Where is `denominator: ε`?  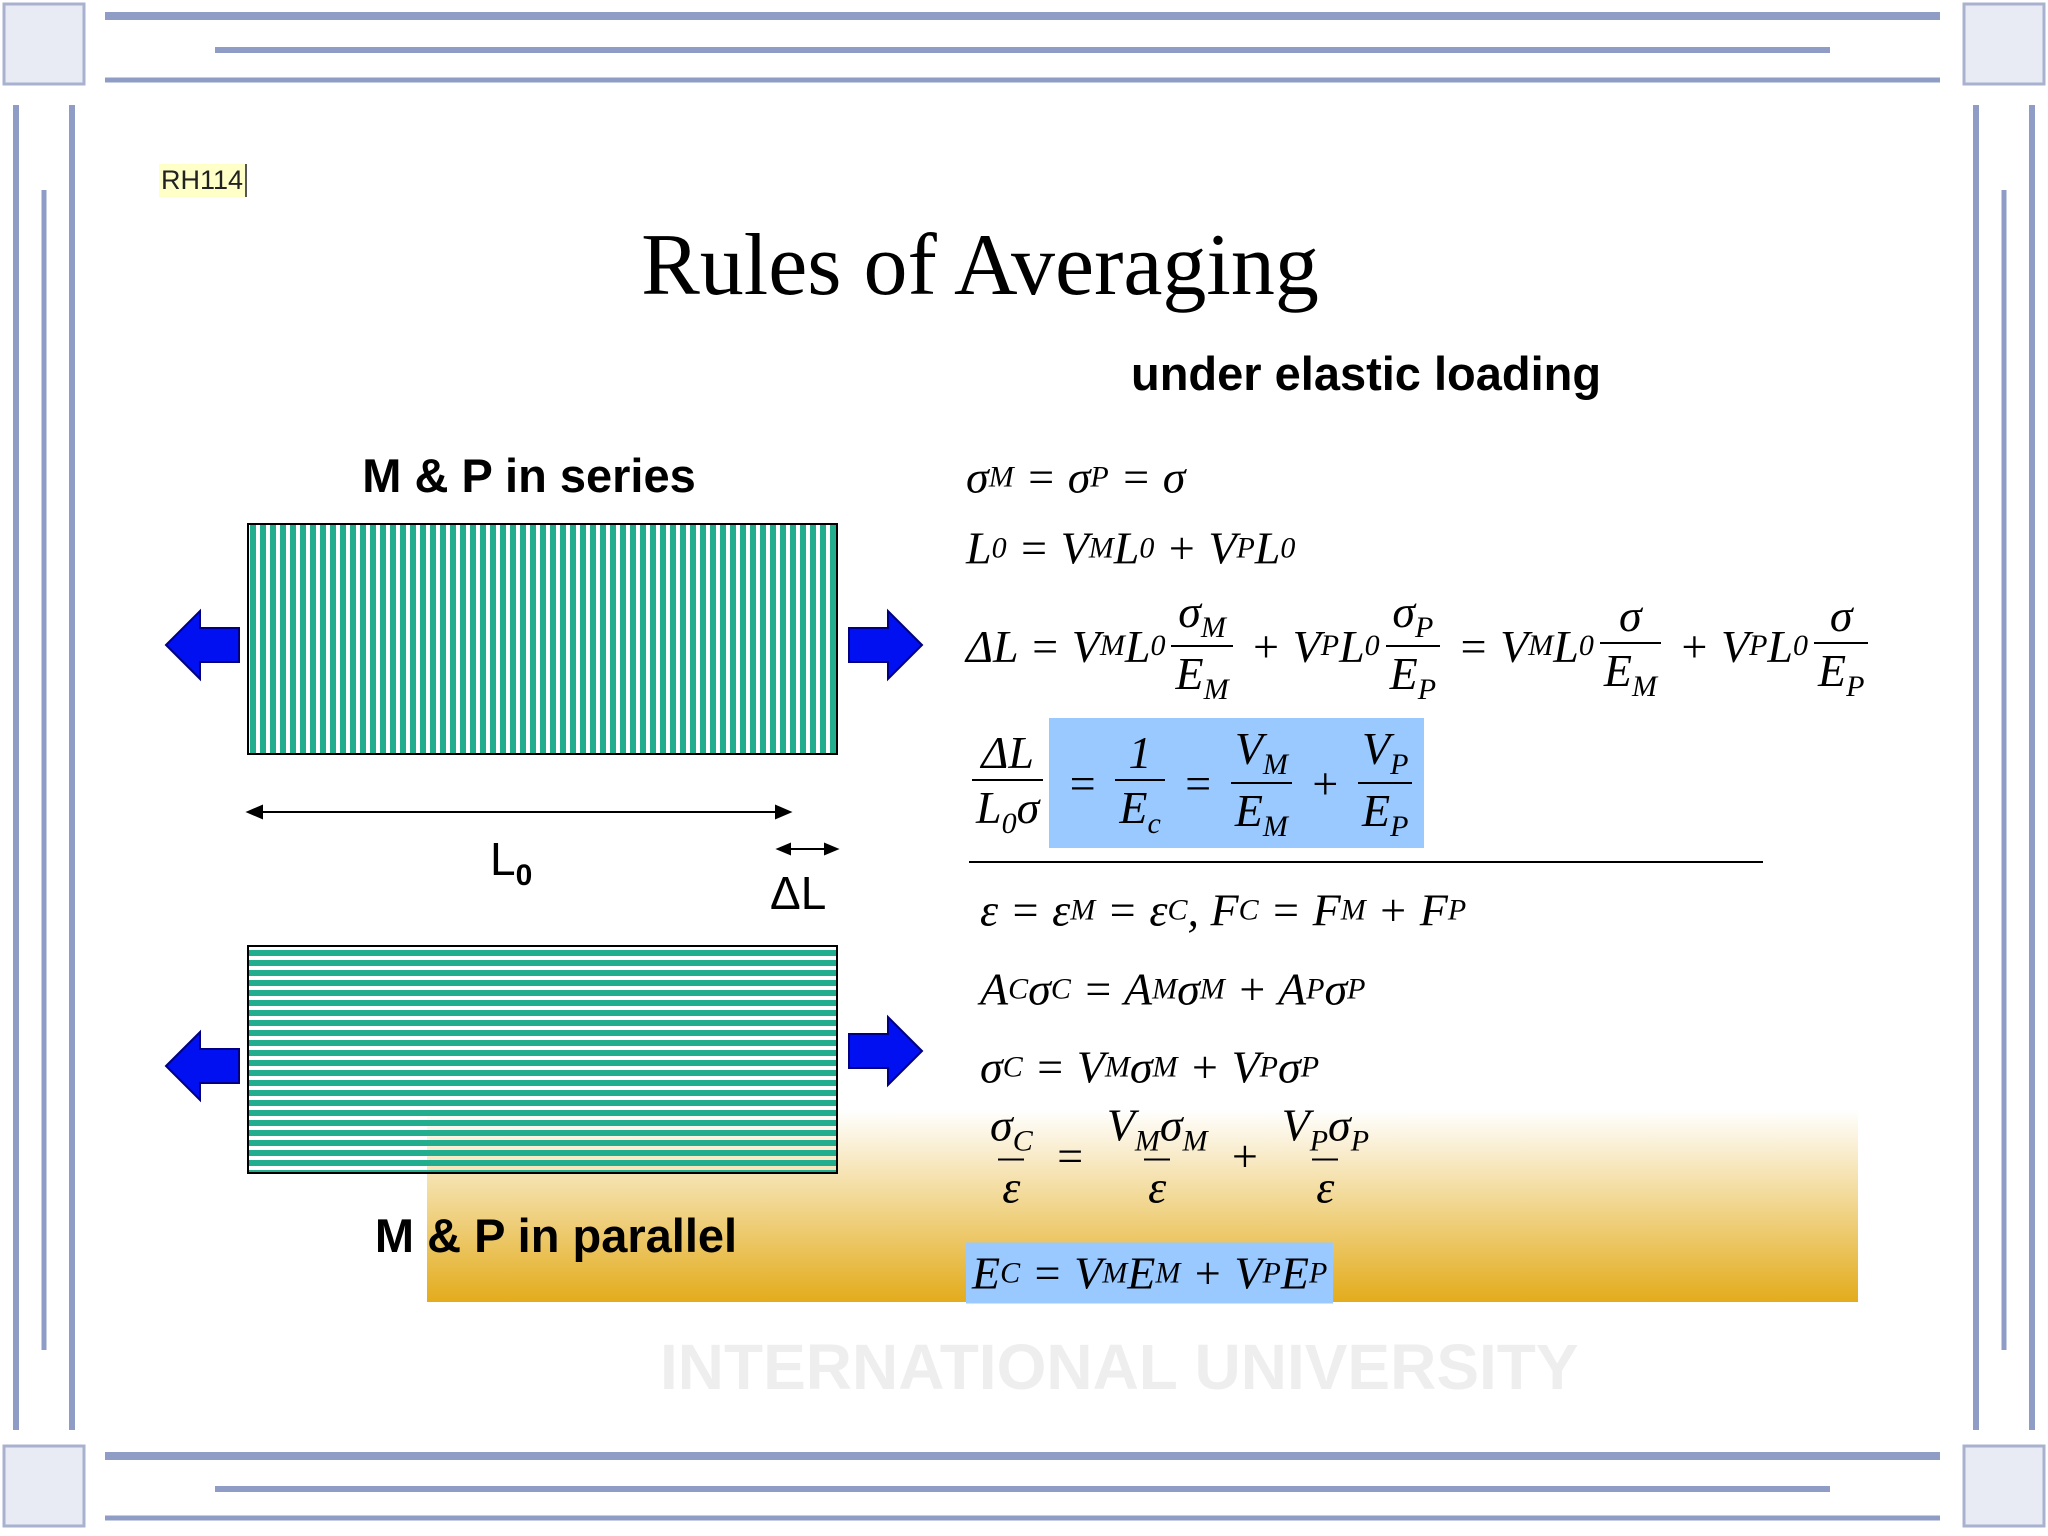 denominator: ε is located at coordinates (1157, 1186).